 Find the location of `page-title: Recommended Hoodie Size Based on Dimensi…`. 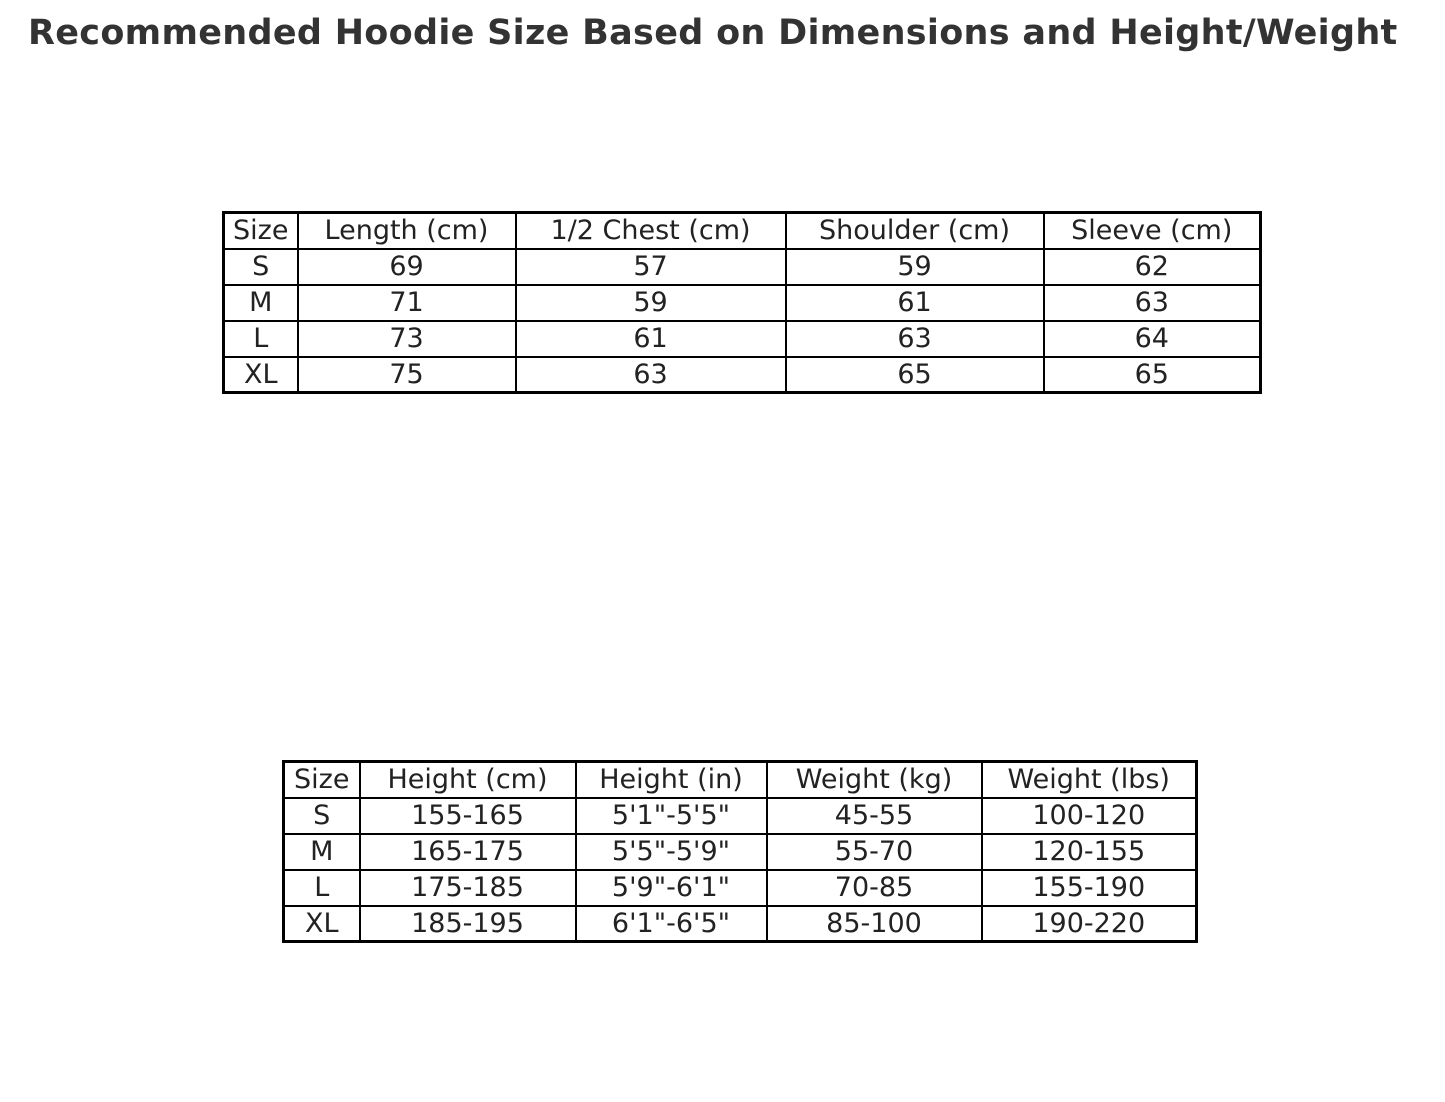

page-title: Recommended Hoodie Size Based on Dimensi… is located at coordinates (713, 33).